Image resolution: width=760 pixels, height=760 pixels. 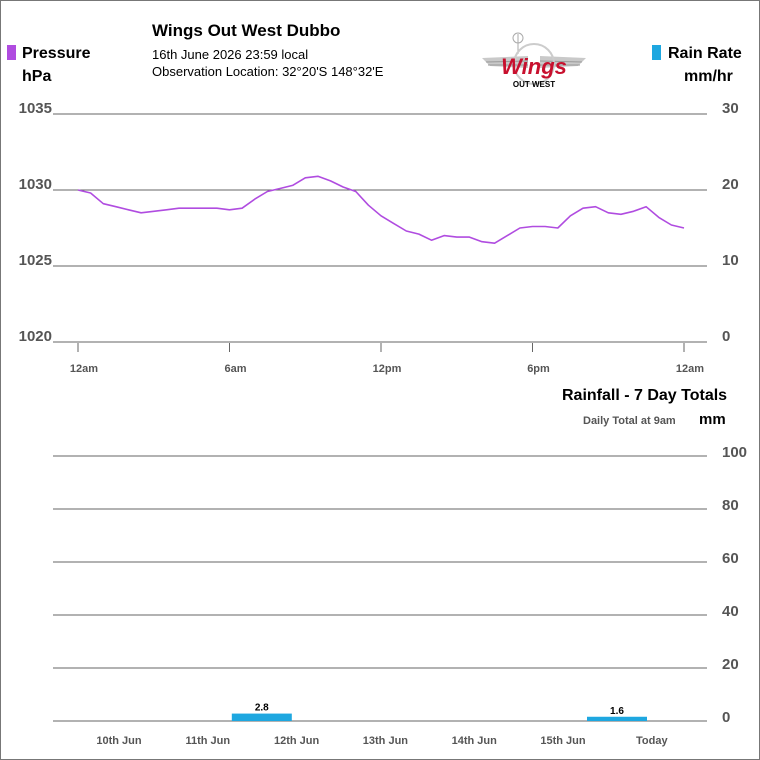 I want to click on rainfall-category-label: 10th Jun, so click(x=119, y=741).